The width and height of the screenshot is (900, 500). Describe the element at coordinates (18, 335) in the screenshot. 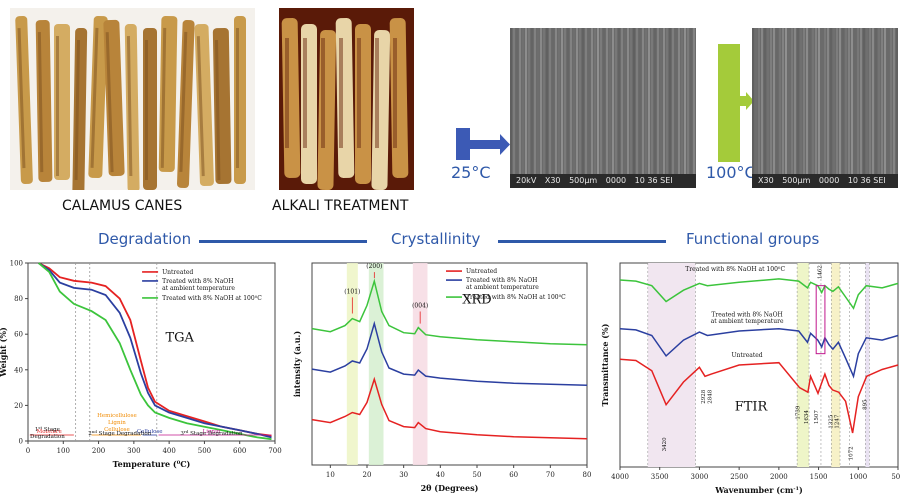

I see `y-tick-label: 60` at that location.